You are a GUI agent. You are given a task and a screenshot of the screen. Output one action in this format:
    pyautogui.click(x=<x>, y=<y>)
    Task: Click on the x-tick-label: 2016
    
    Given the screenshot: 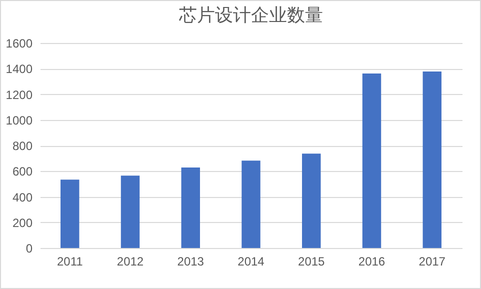 What is the action you would take?
    pyautogui.click(x=372, y=261)
    